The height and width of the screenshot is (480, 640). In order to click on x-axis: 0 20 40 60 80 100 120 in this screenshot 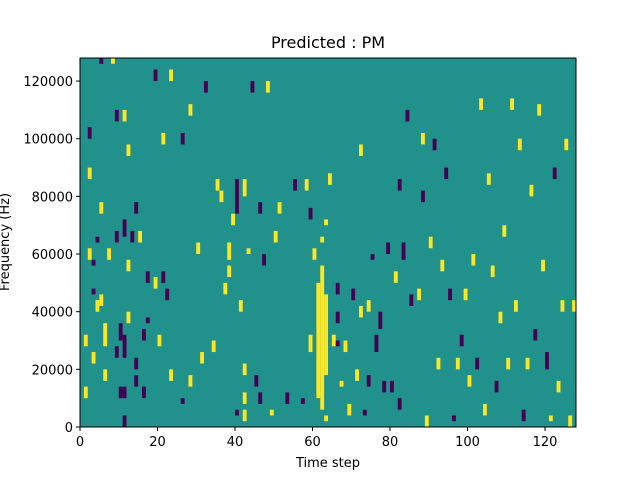, I will do `click(317, 438)`.